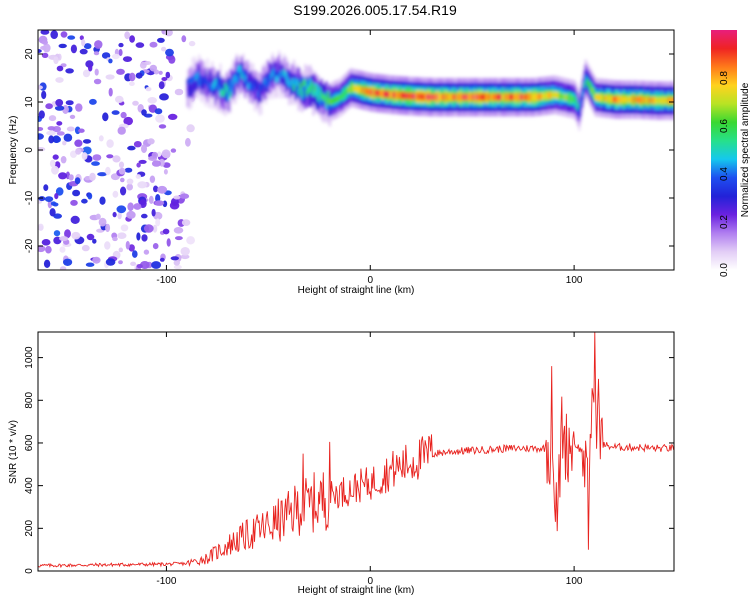 This screenshot has height=600, width=750. I want to click on y-tick-label: 20, so click(29, 54).